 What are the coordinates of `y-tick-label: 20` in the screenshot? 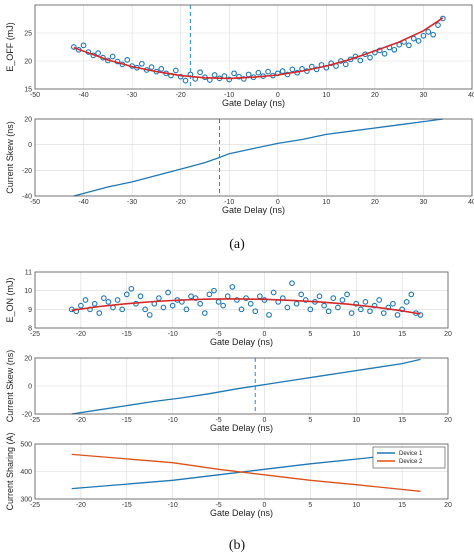 It's located at (28, 120).